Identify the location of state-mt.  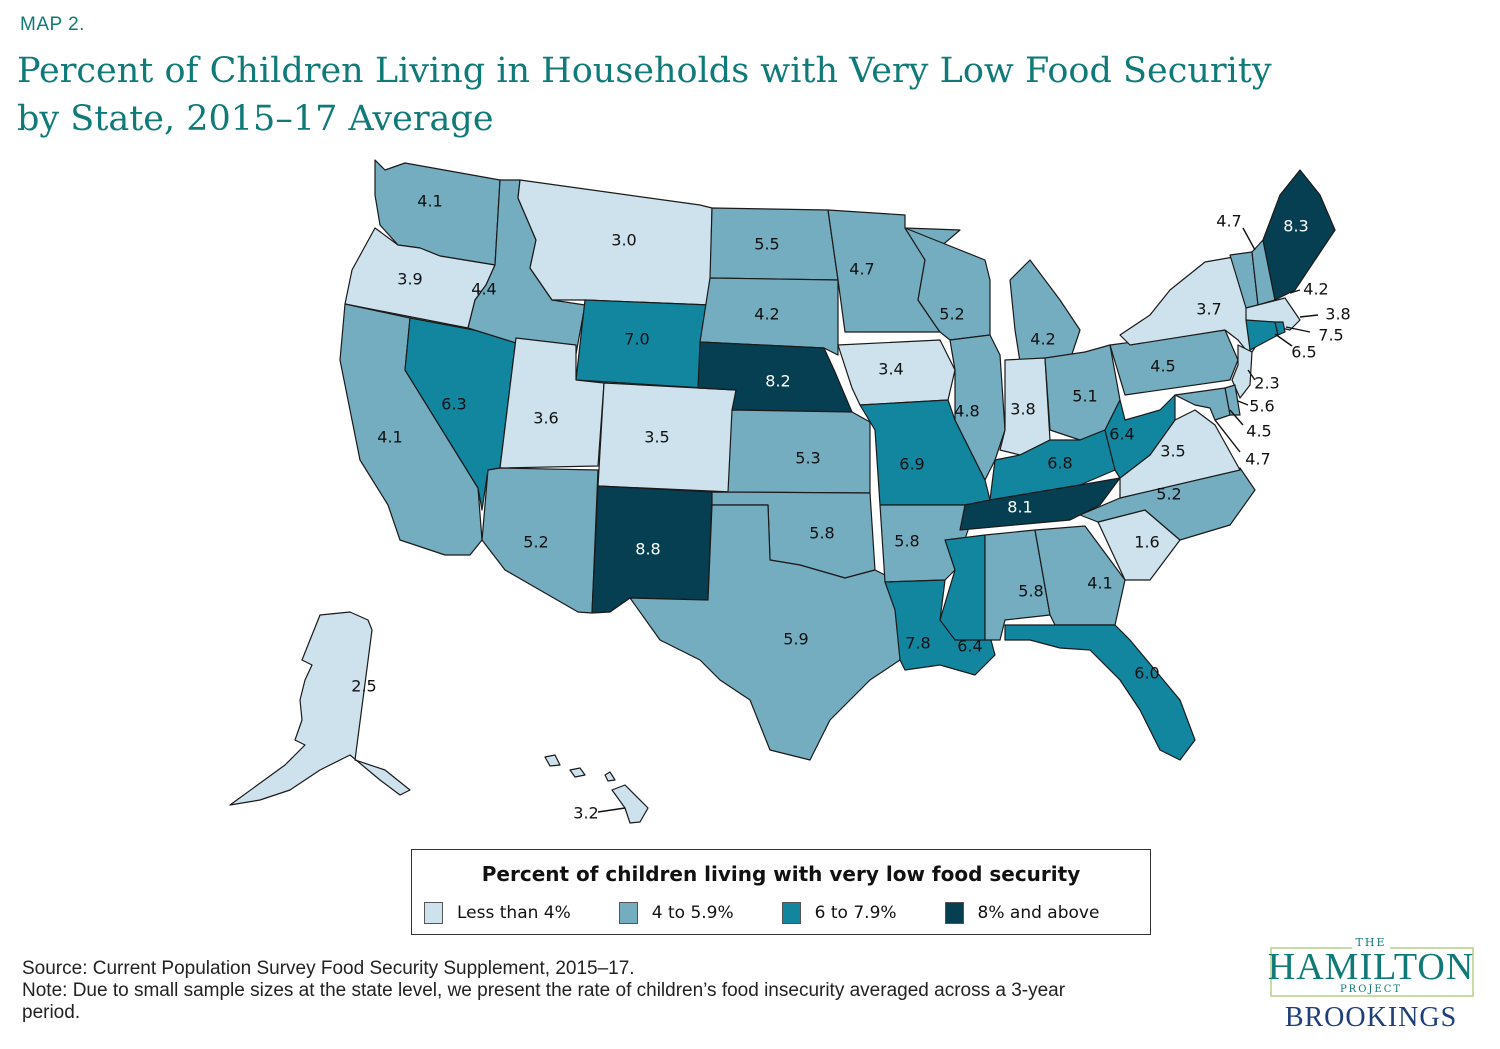
(615, 242).